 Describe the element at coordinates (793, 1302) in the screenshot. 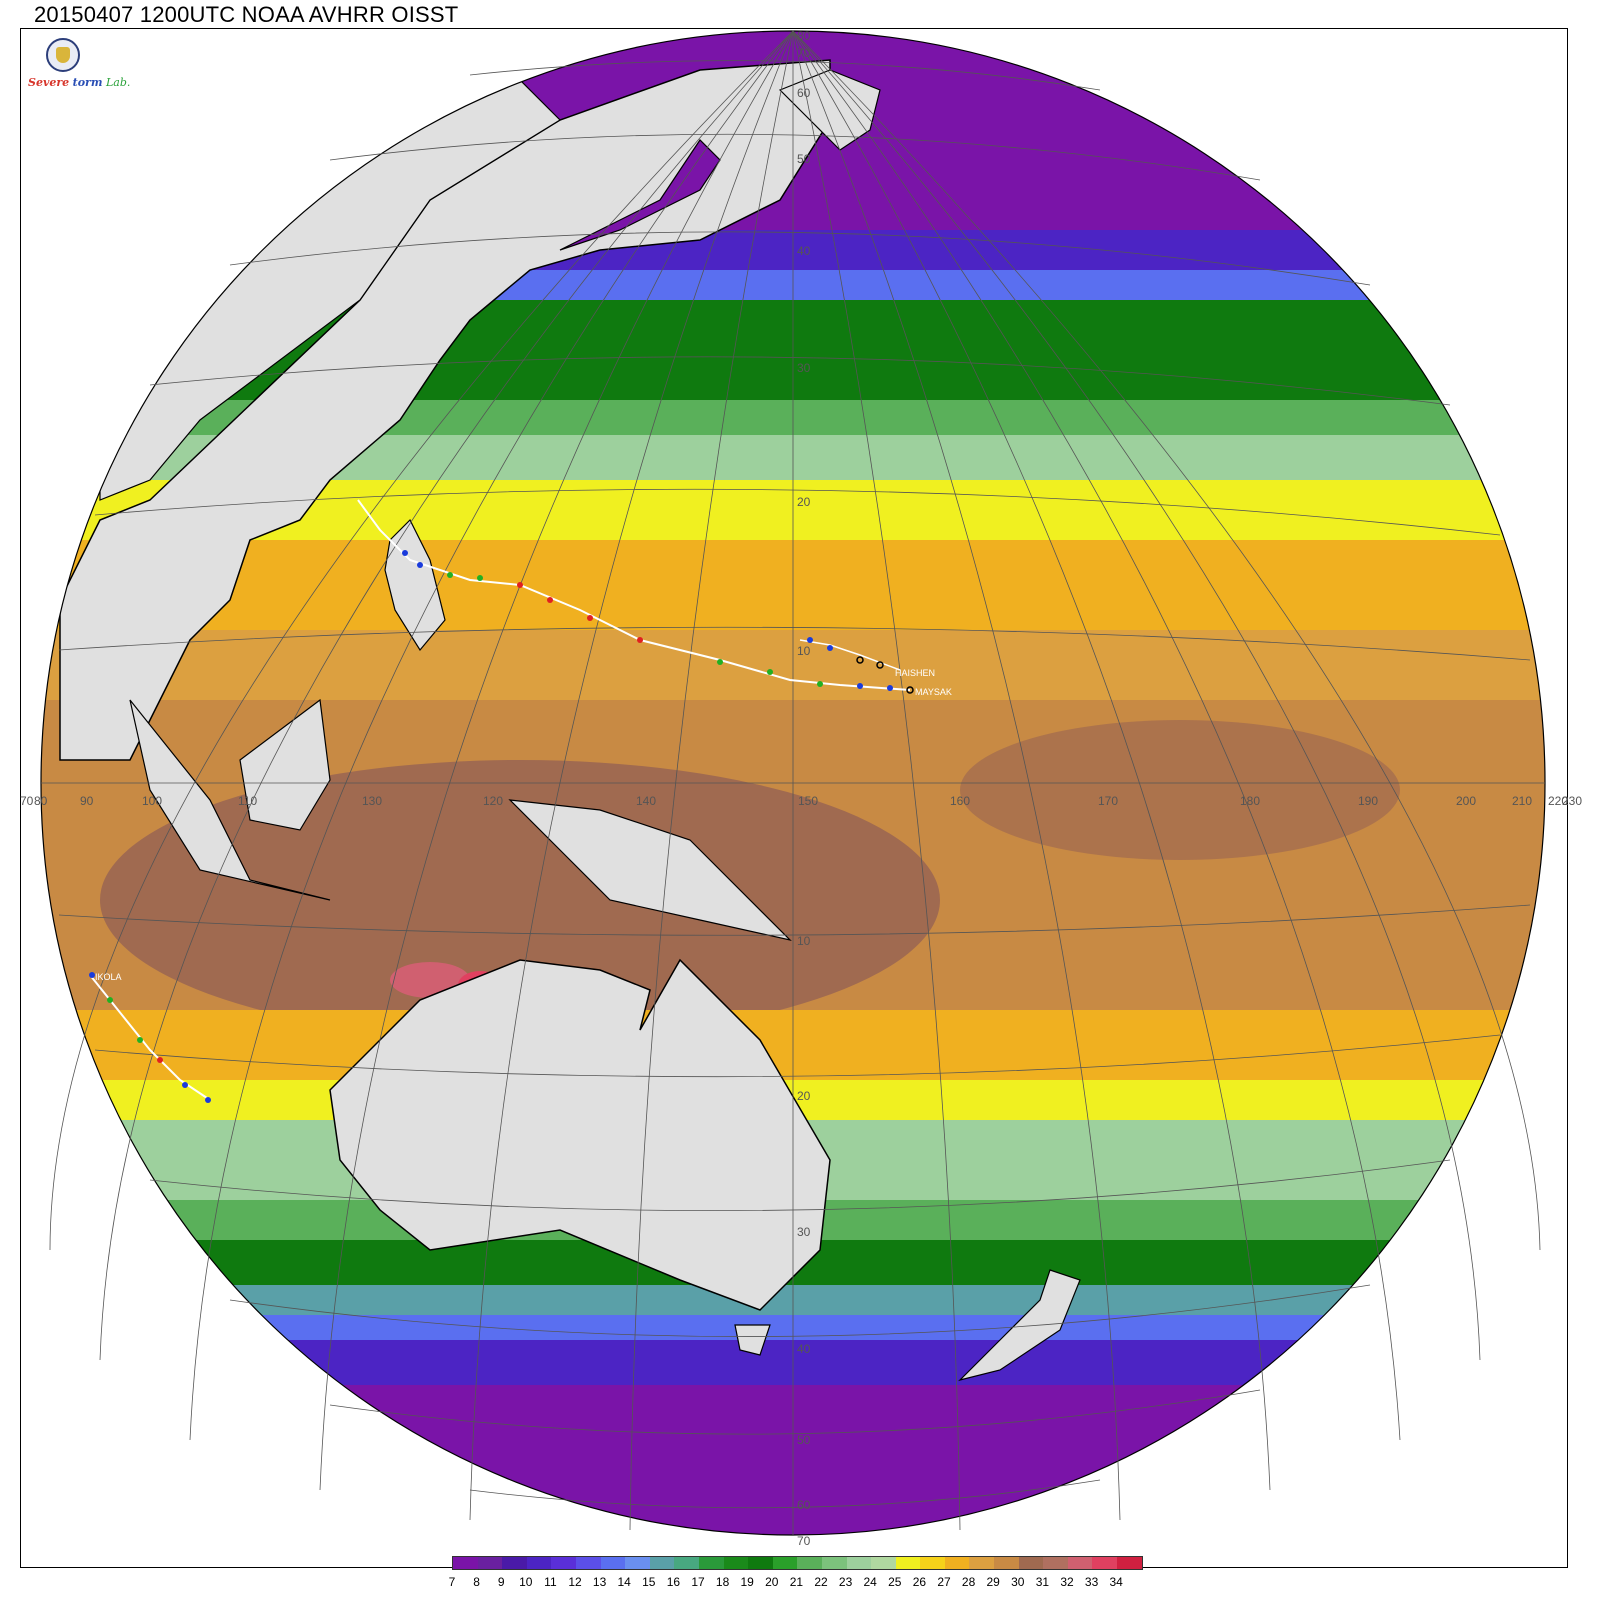

I see `sst-band-s6` at that location.